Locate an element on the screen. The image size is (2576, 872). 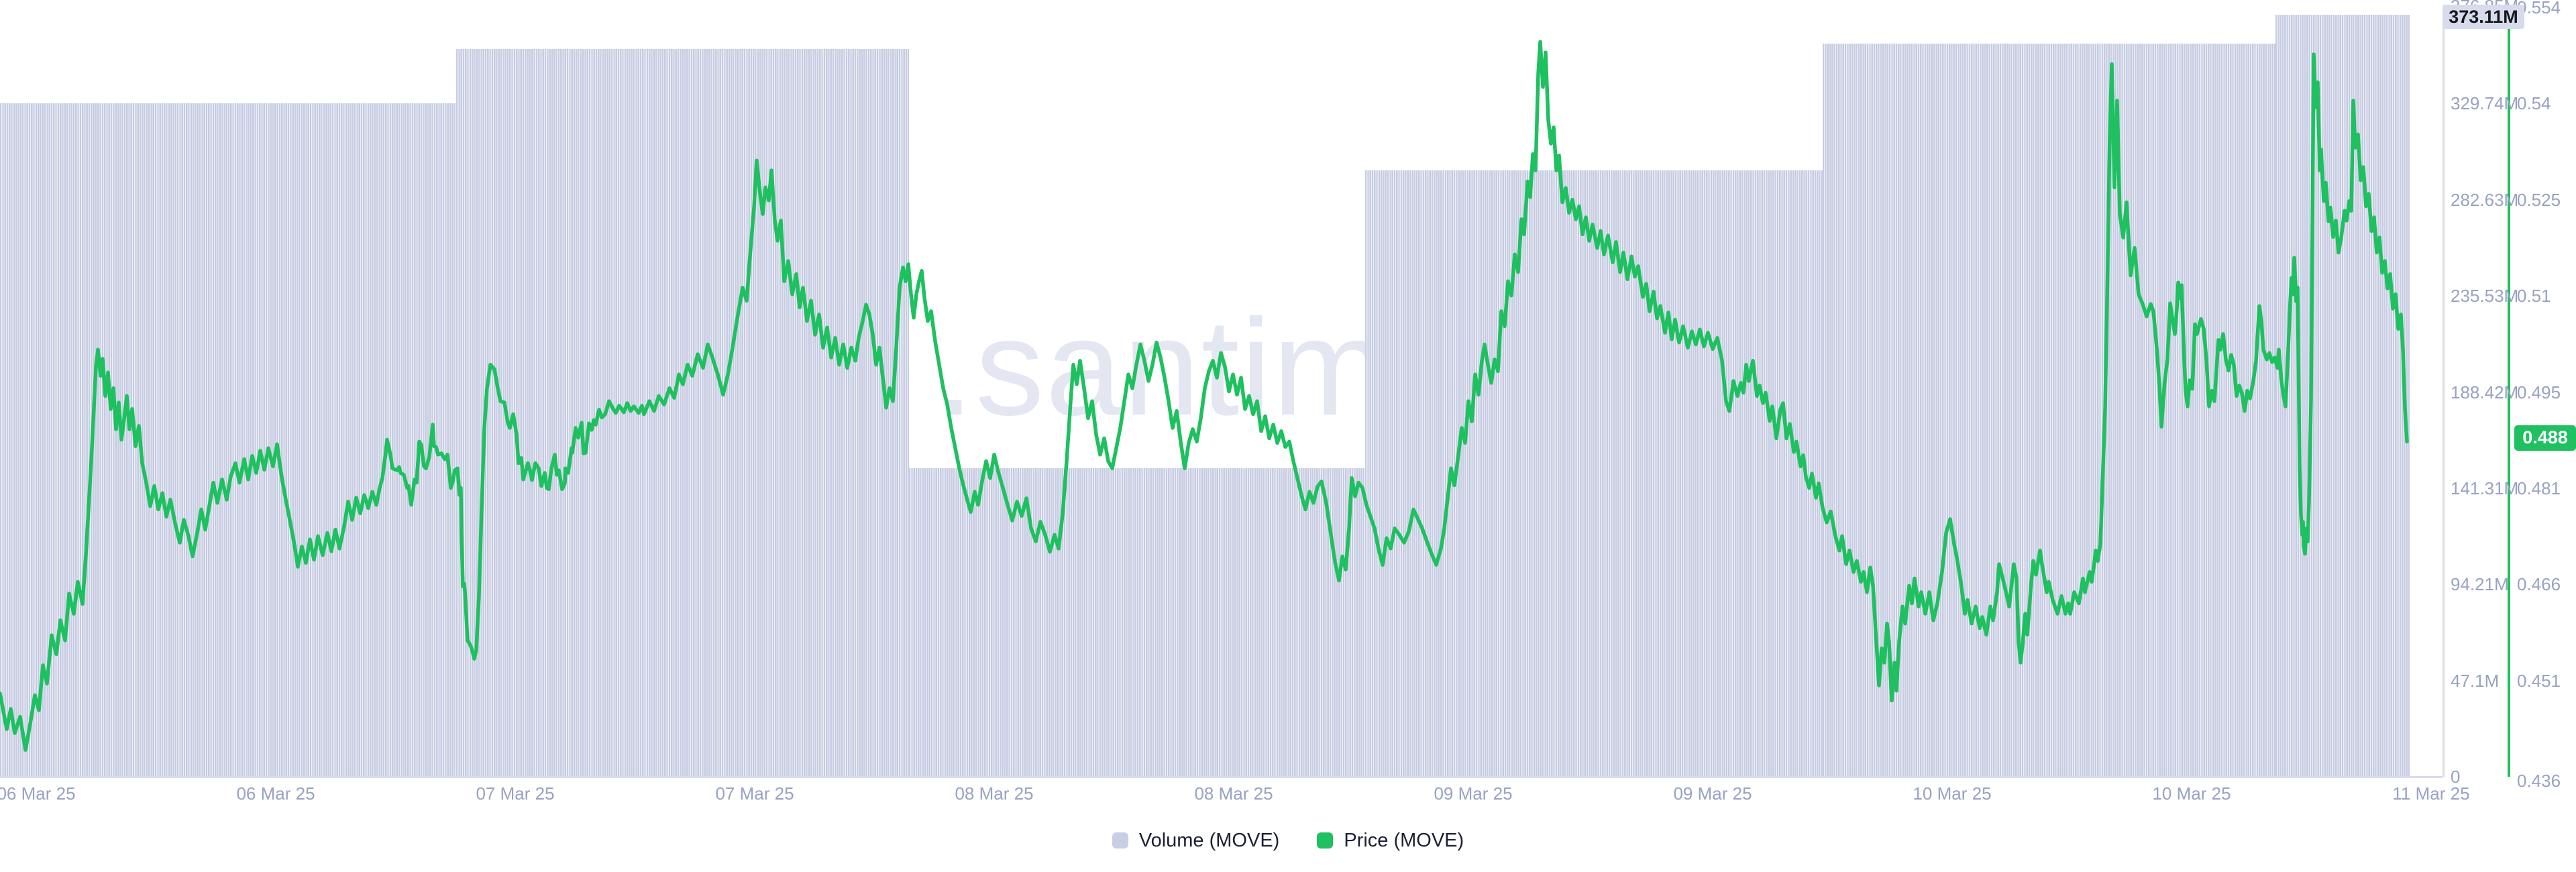
price-tick-label: 0.436 is located at coordinates (2539, 781).